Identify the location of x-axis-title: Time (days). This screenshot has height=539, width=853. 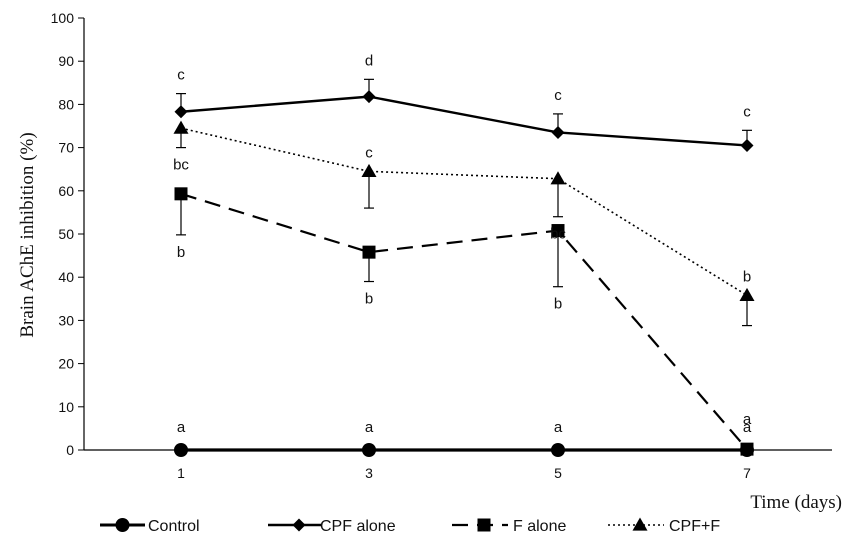
(796, 502).